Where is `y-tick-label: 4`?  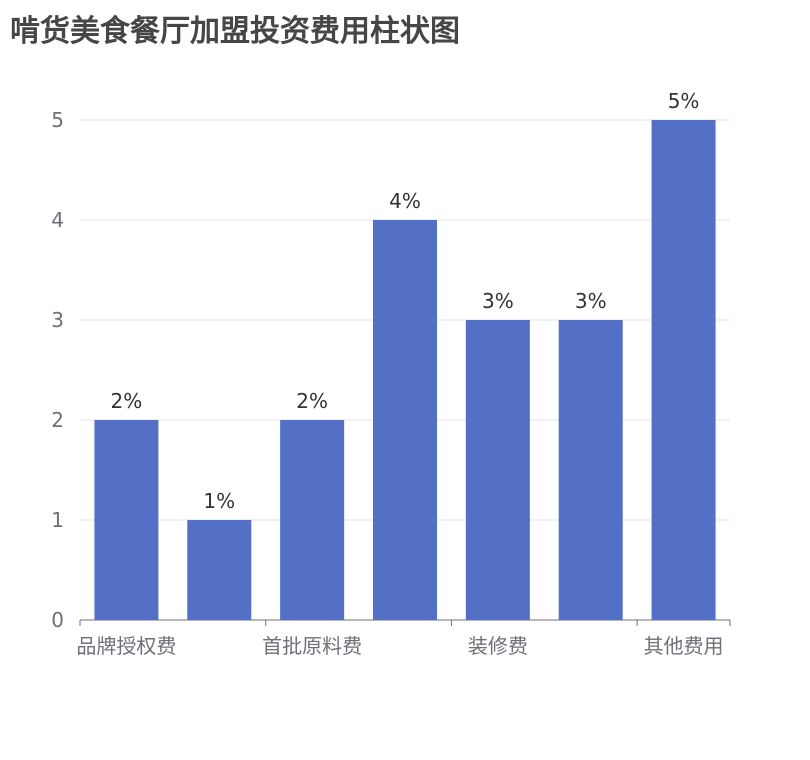 y-tick-label: 4 is located at coordinates (57, 220).